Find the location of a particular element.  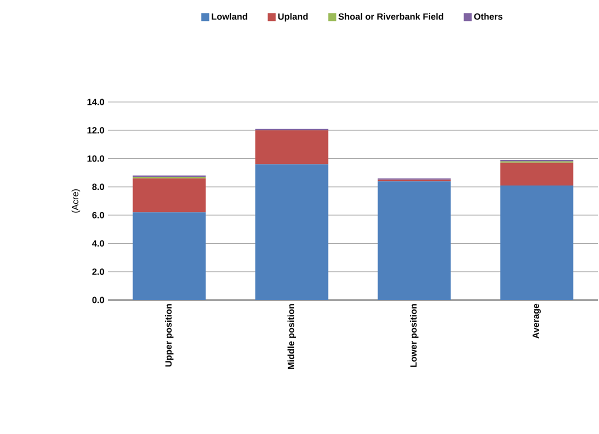

y-tick-label: 8.0 is located at coordinates (98, 187).